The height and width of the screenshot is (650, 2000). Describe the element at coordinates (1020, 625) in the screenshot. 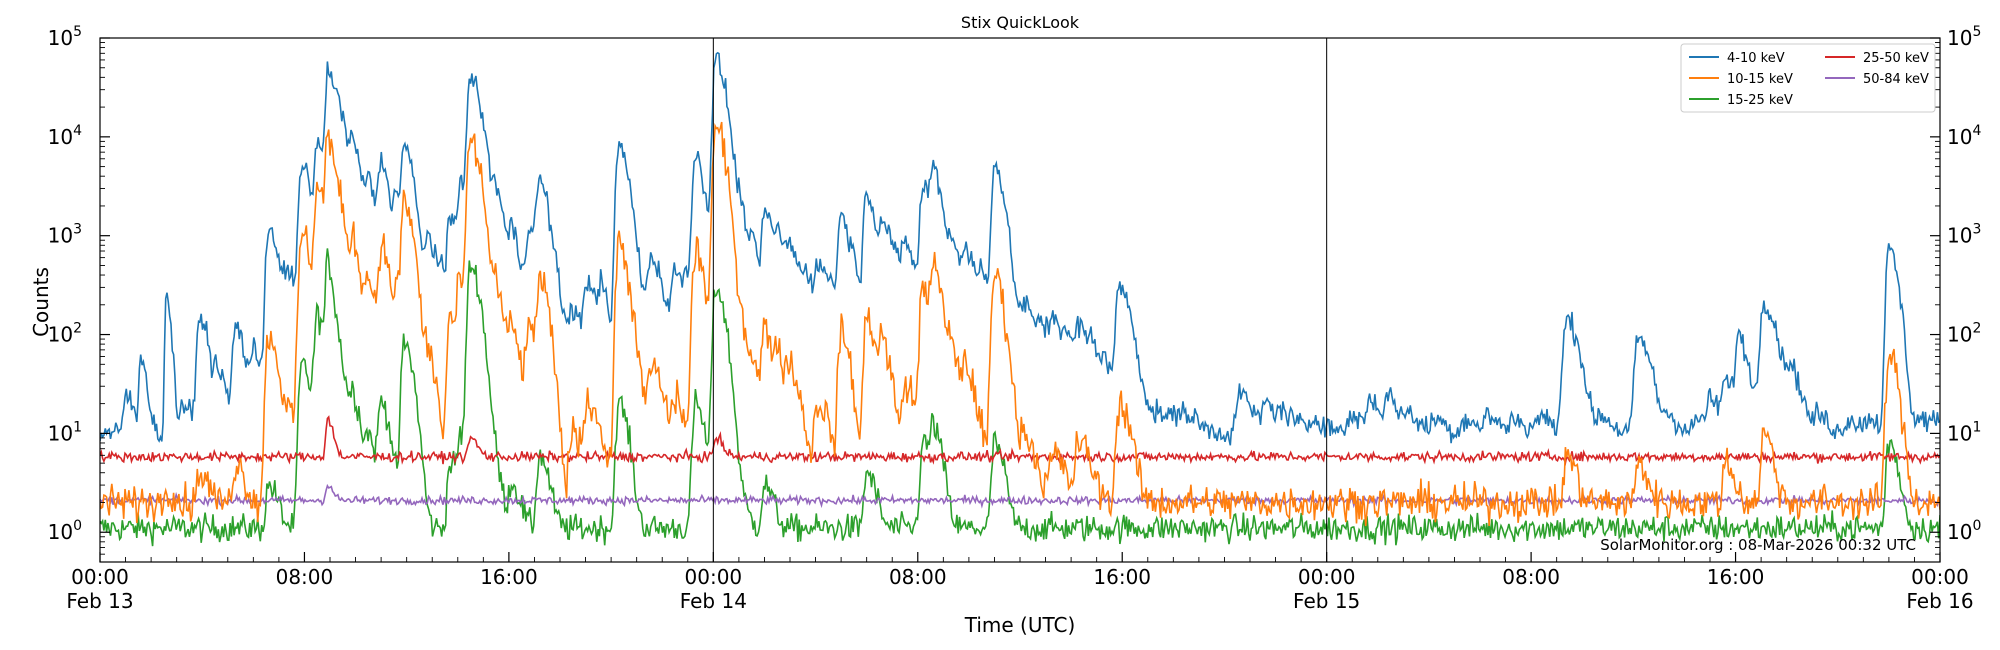

I see `x-axis-label: Time (UTC)` at that location.